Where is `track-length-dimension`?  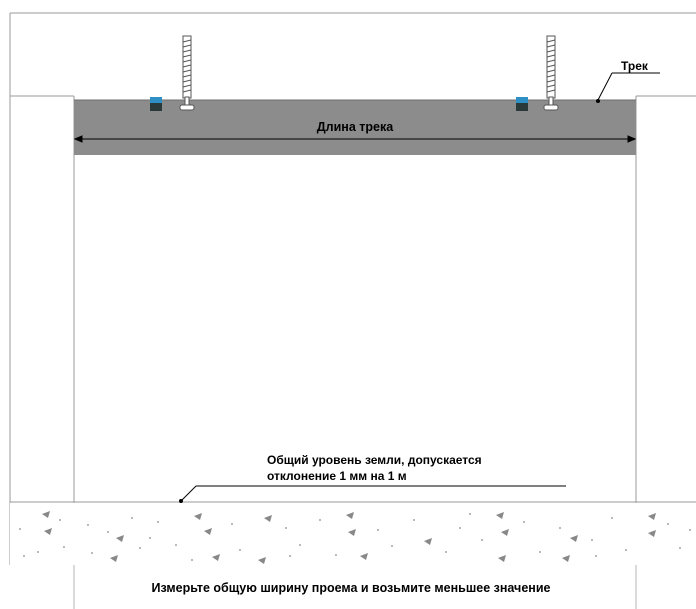 track-length-dimension is located at coordinates (355, 139).